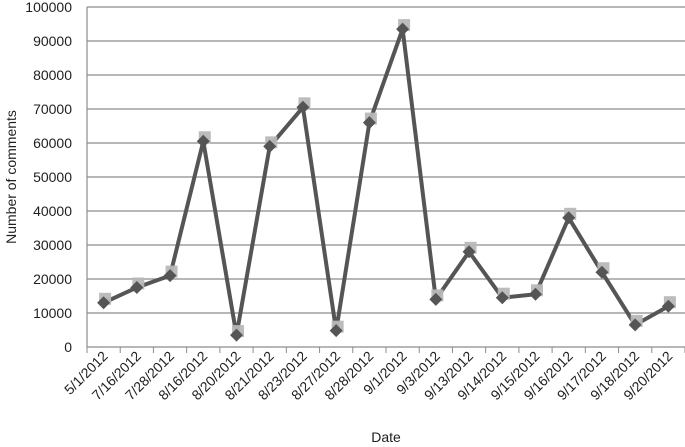  What do you see at coordinates (52, 75) in the screenshot?
I see `y-tick-label: 80000` at bounding box center [52, 75].